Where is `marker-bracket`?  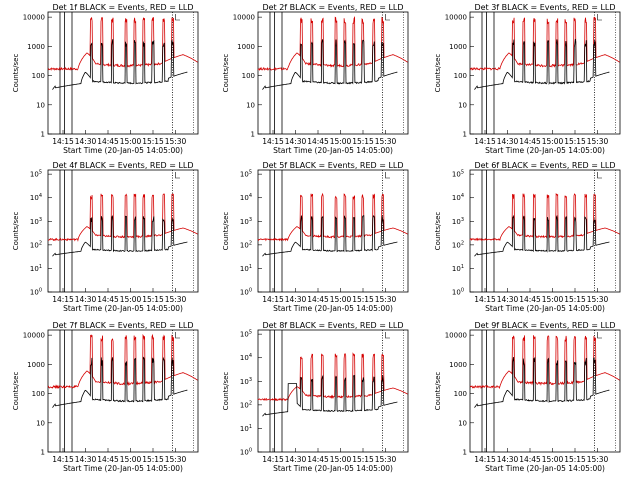 marker-bracket is located at coordinates (177, 175).